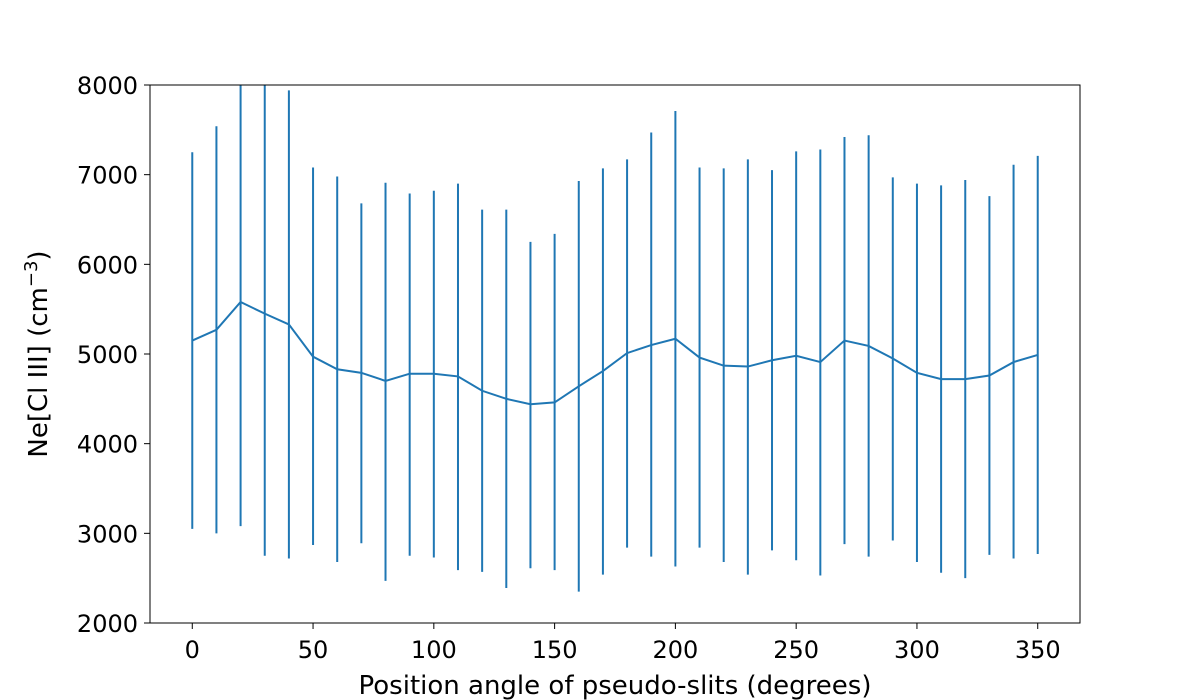  I want to click on y-tick-label: 3000, so click(107, 534).